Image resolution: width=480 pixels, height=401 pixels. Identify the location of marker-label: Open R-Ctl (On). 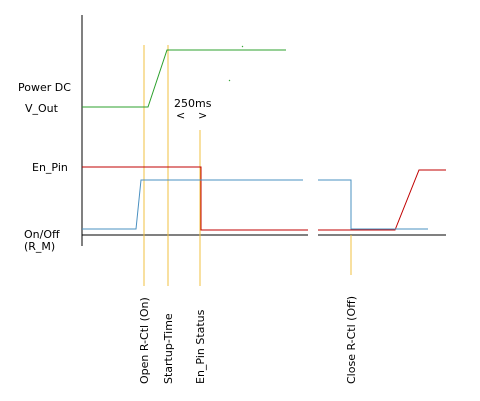
(144, 340).